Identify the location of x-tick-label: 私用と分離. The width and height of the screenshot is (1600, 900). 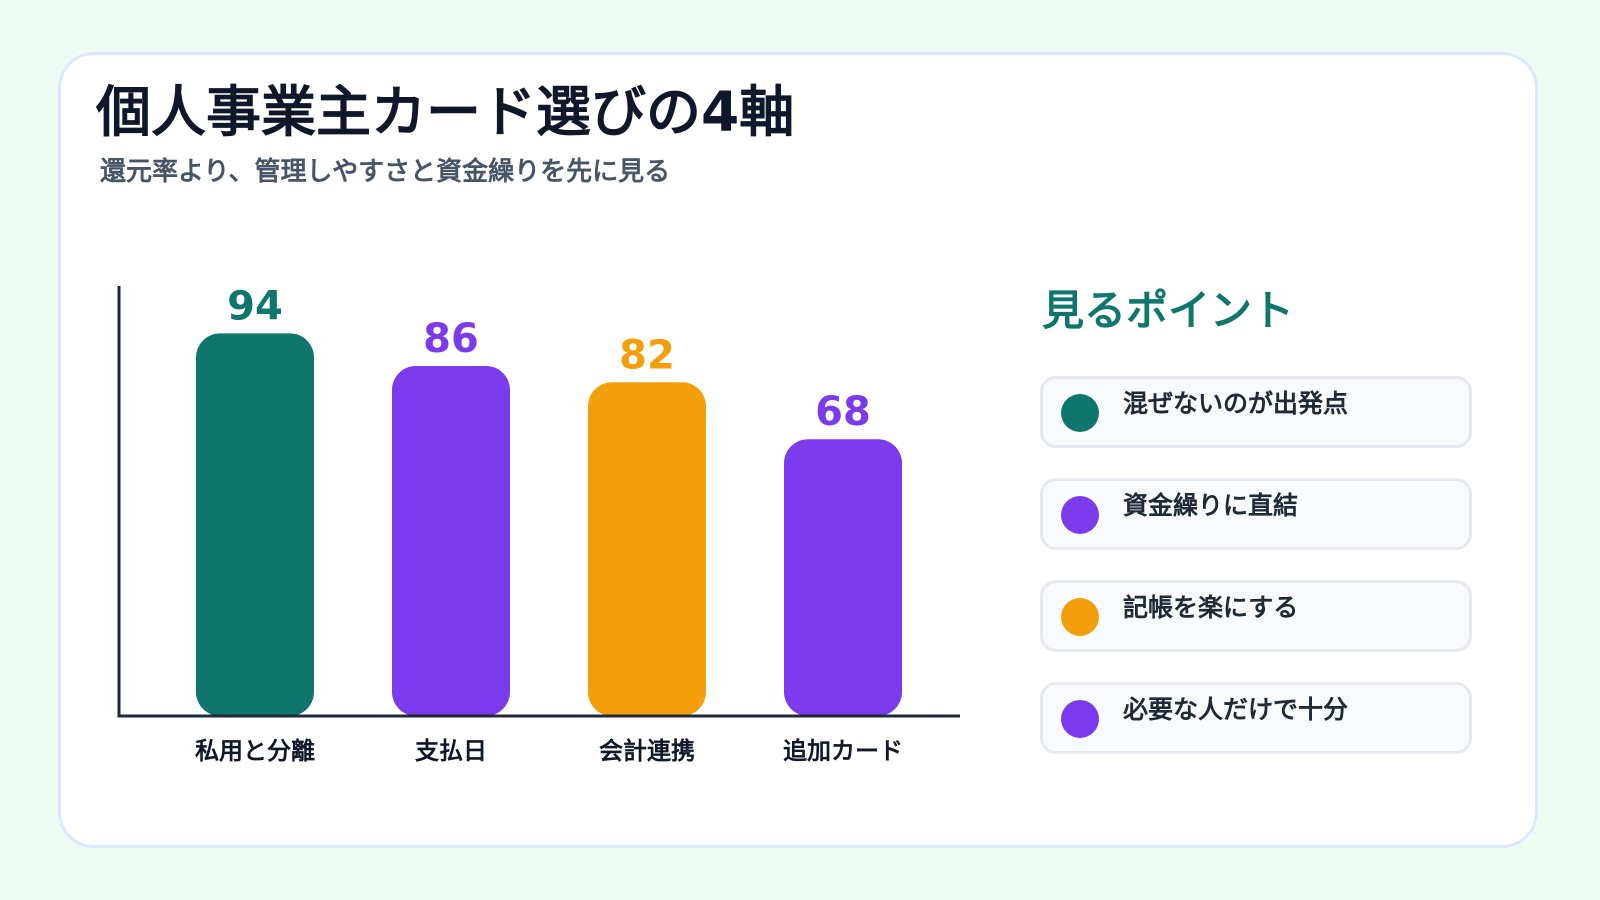
(255, 751).